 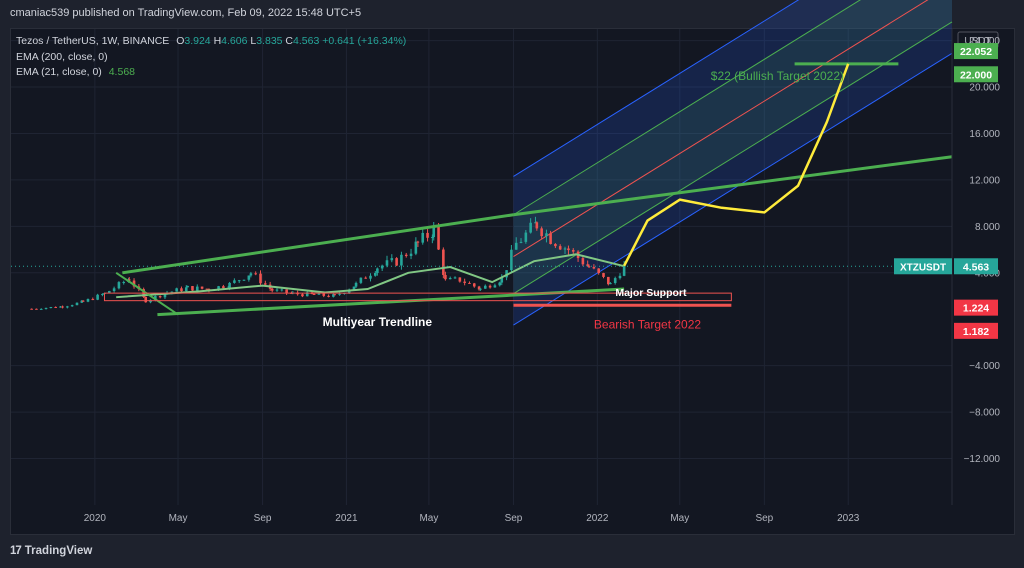 What do you see at coordinates (217, 41) in the screenshot?
I see `legend-high-label: H` at bounding box center [217, 41].